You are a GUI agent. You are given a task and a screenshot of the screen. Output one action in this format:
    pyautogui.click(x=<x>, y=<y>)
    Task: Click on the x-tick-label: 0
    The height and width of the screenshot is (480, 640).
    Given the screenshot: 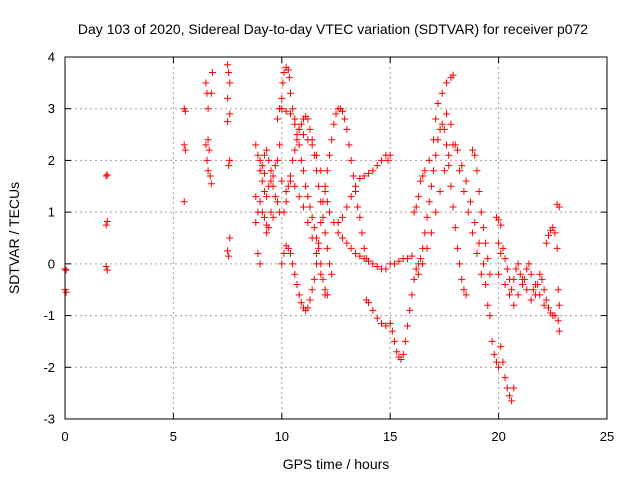 What is the action you would take?
    pyautogui.click(x=64, y=436)
    